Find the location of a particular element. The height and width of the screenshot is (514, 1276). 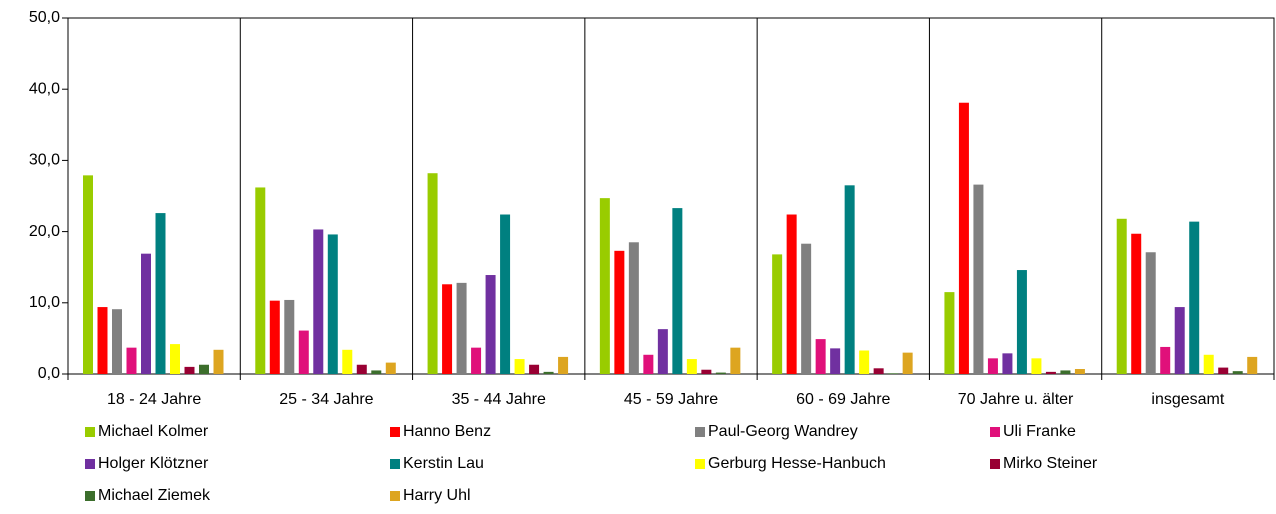

legend-label: Mirko Steiner is located at coordinates (1050, 463).